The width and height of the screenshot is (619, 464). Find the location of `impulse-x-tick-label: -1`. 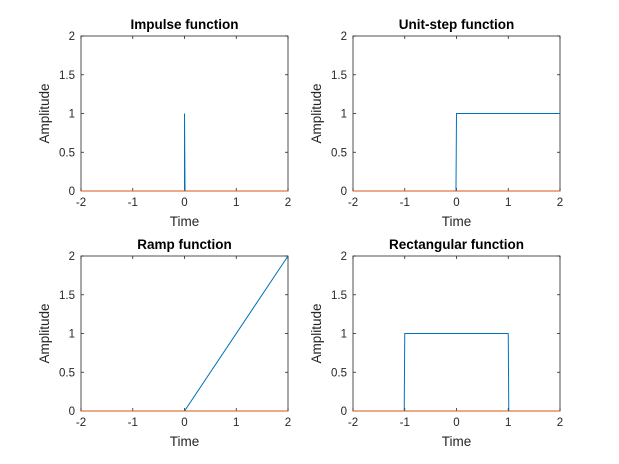

impulse-x-tick-label: -1 is located at coordinates (133, 203).